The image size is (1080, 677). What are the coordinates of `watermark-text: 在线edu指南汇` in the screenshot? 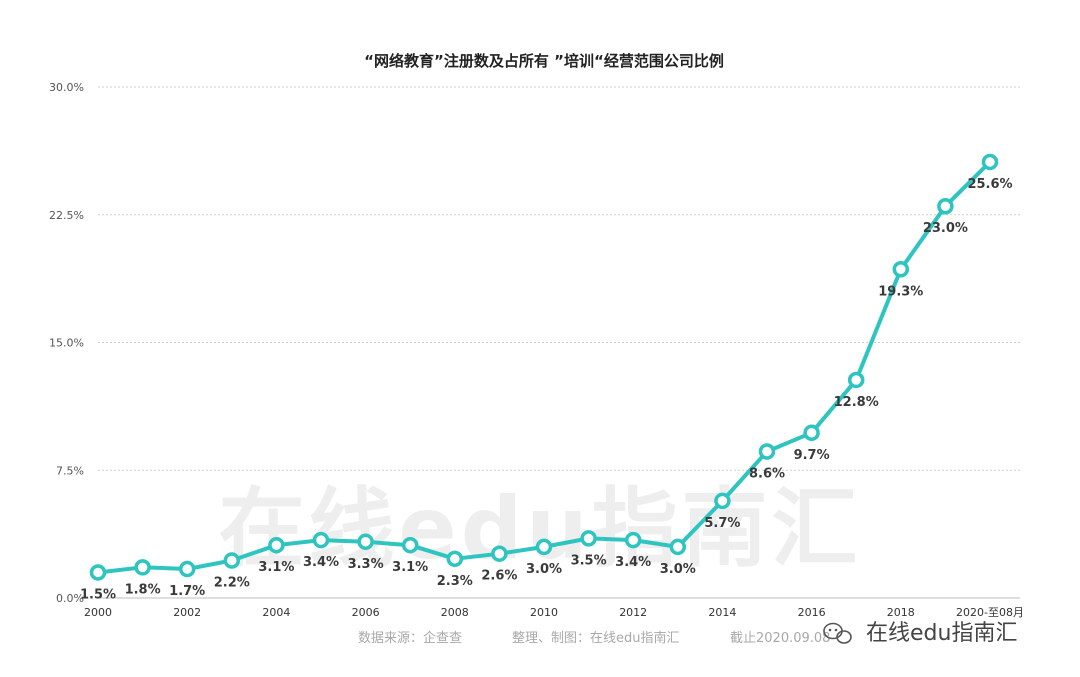 It's located at (539, 529).